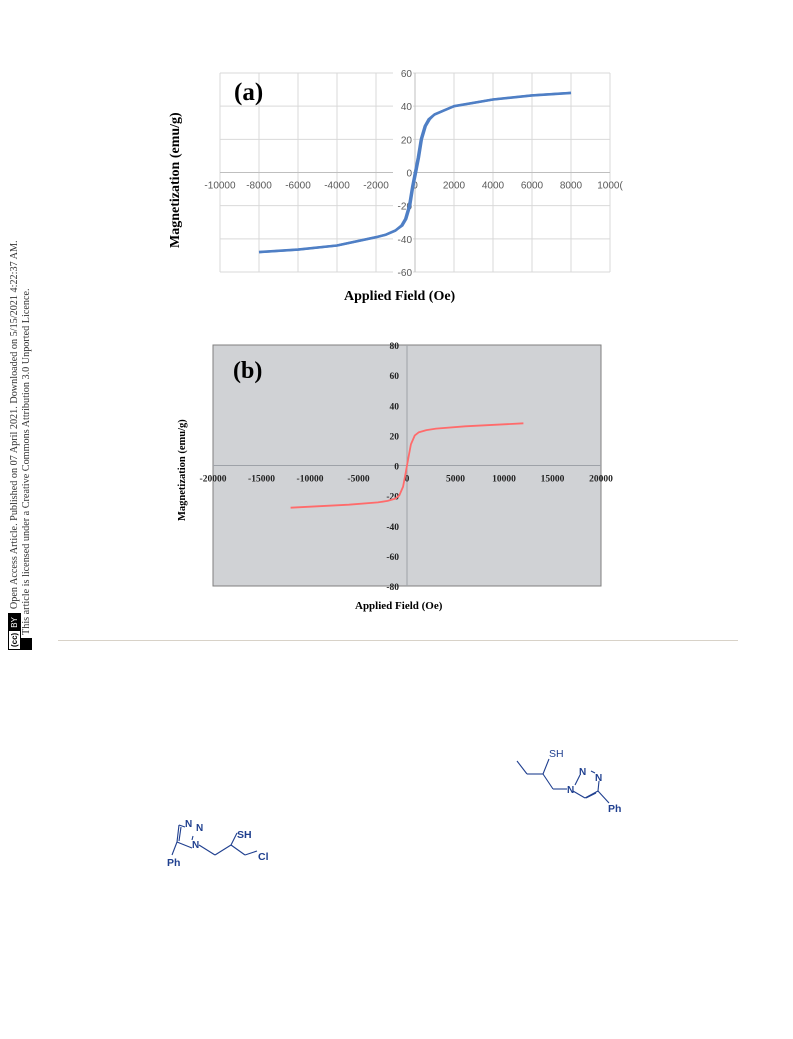 Image resolution: width=793 pixels, height=1039 pixels. I want to click on mol2-n3-label: N, so click(195, 845).